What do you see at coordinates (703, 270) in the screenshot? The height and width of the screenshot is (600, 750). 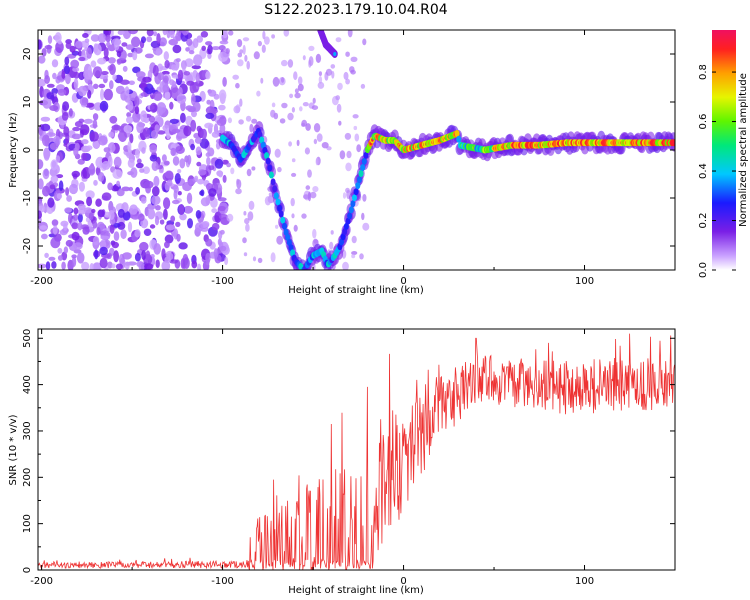 I see `colorbar-tick-label: 0.0` at bounding box center [703, 270].